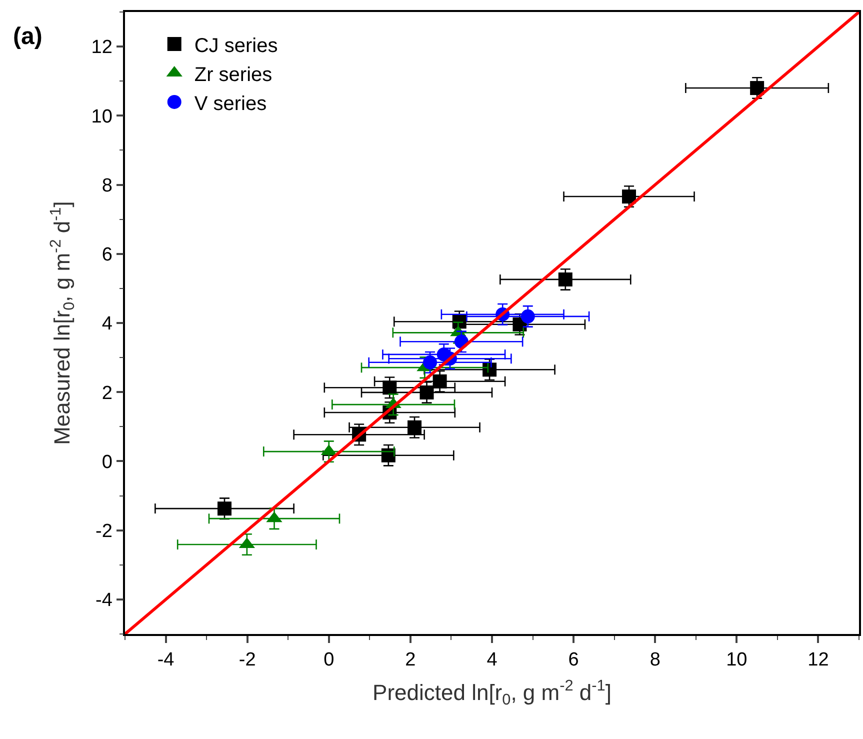  Describe the element at coordinates (329, 660) in the screenshot. I see `x-tick-label: 0` at that location.